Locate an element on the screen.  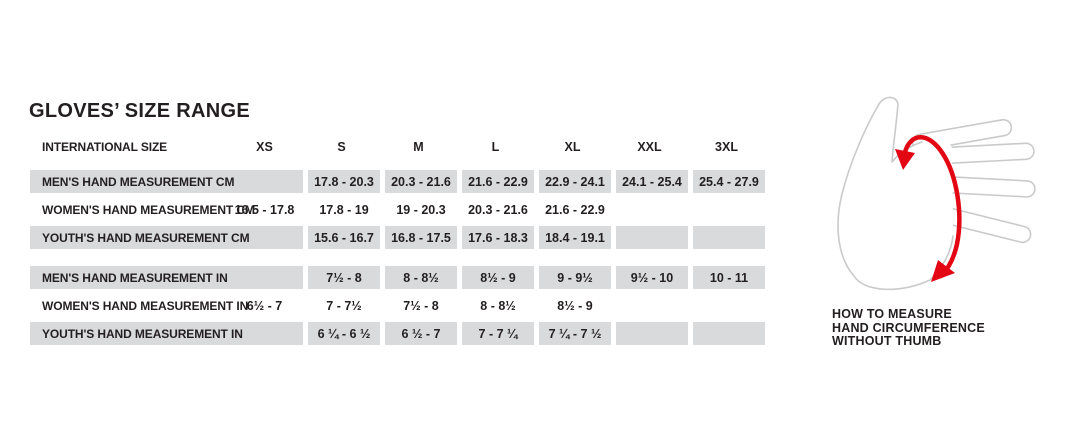
measurement-value-cell: 17.6 - 18.3 is located at coordinates (495, 237).